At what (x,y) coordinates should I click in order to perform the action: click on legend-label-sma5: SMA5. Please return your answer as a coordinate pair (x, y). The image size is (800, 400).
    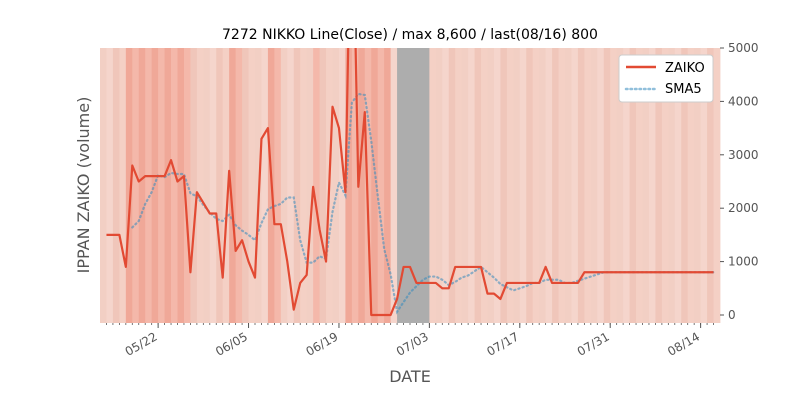
    Looking at the image, I should click on (683, 89).